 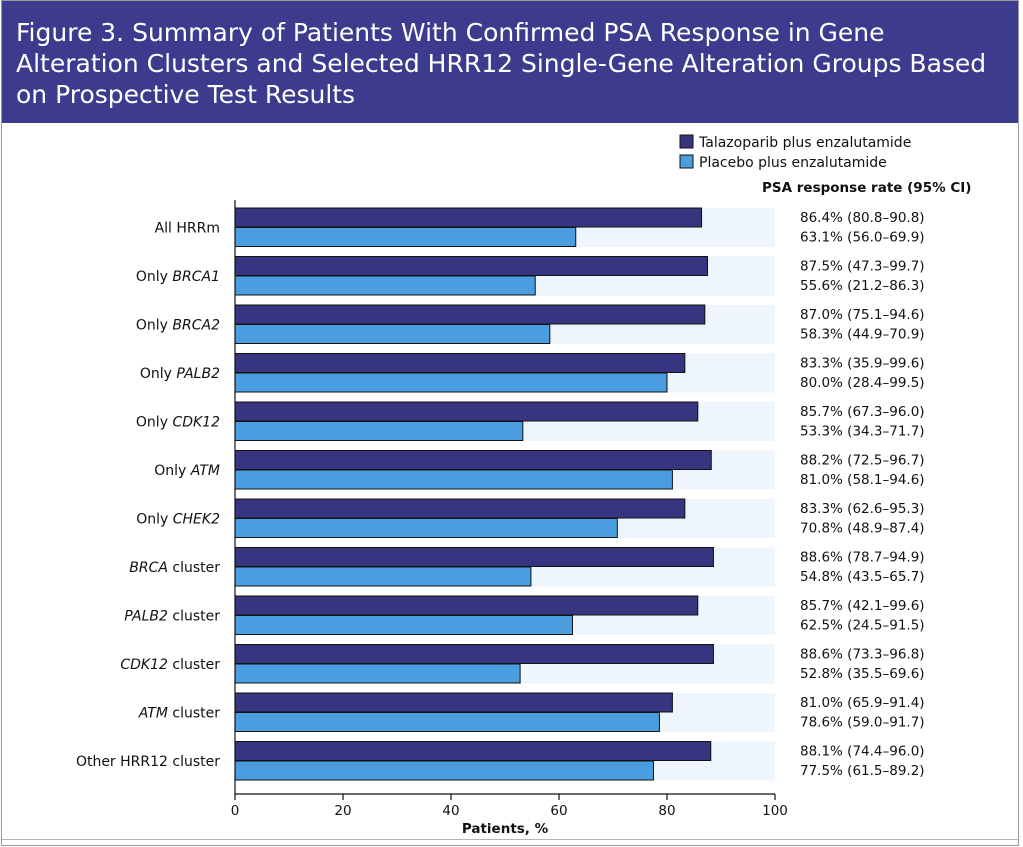 I want to click on data-label-series-1: 87.5% (47.3–99.7), so click(x=862, y=267).